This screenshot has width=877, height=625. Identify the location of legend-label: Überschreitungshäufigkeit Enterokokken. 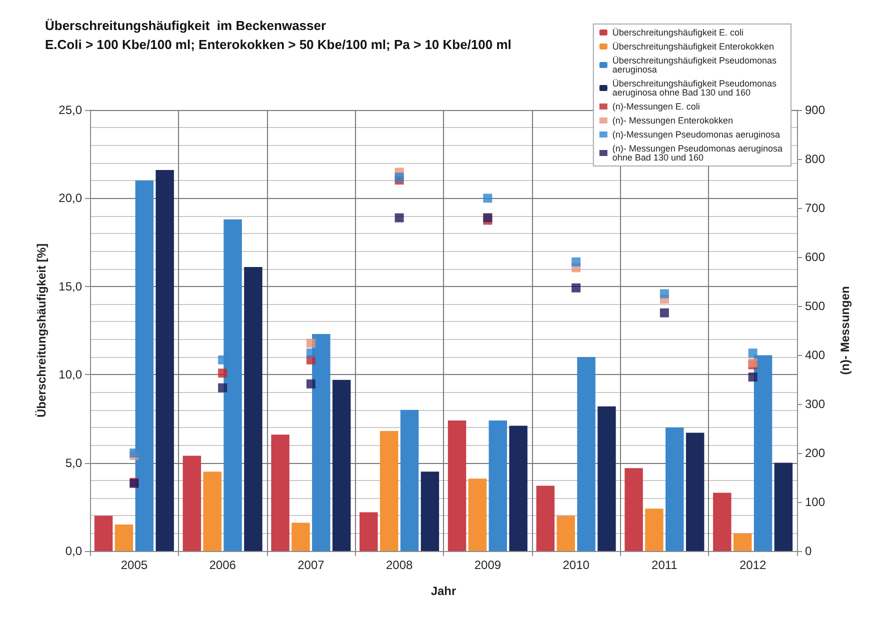
(693, 47).